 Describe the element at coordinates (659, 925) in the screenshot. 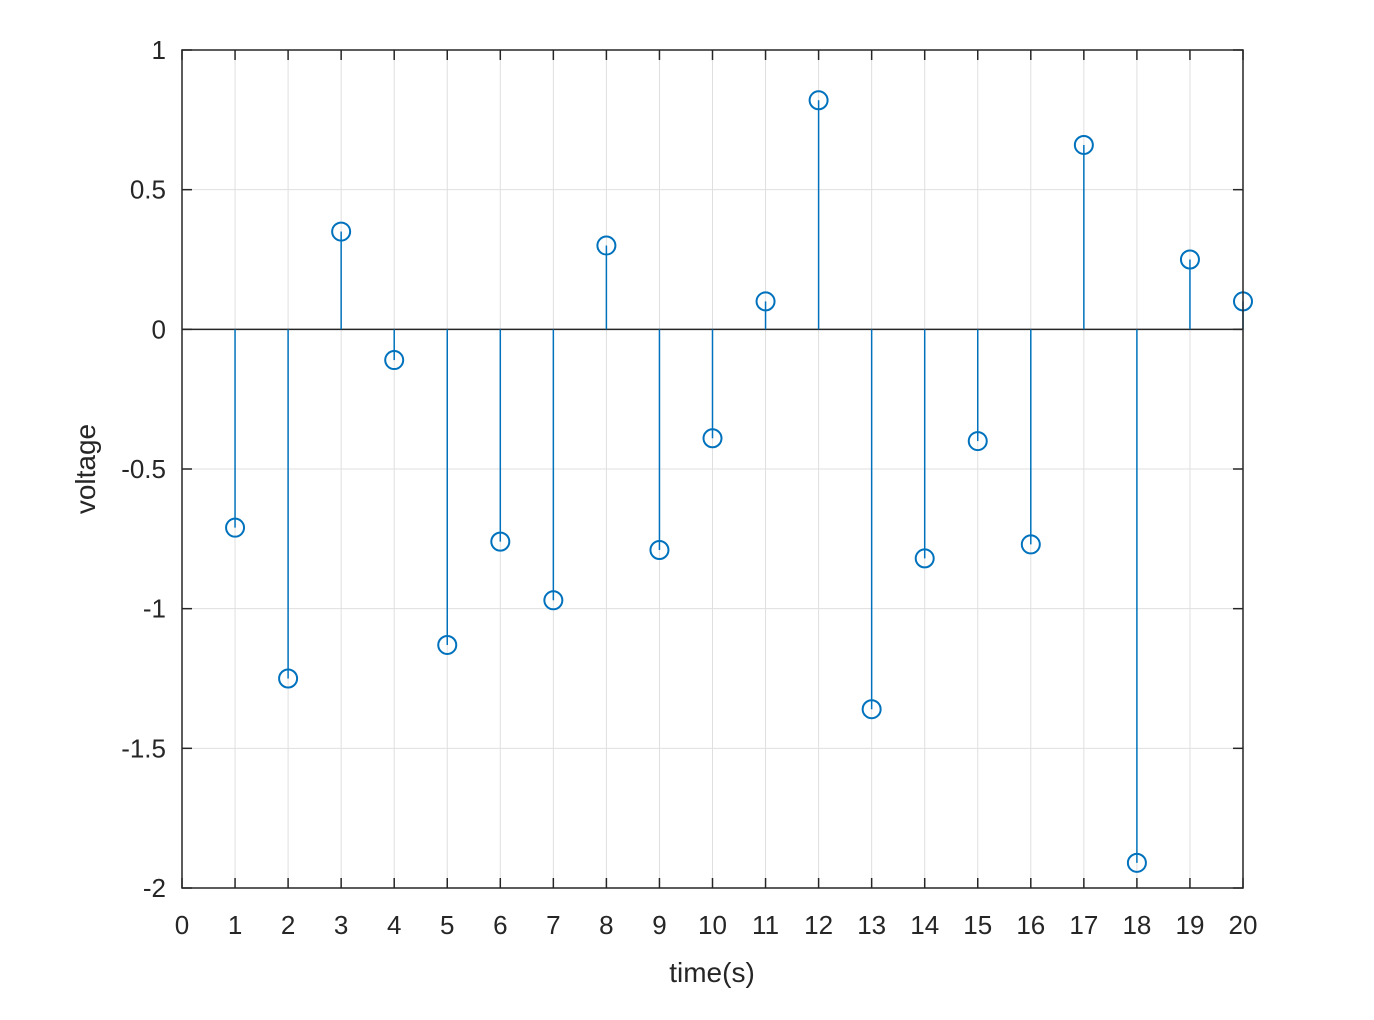

I see `x-tick-label: 9` at that location.